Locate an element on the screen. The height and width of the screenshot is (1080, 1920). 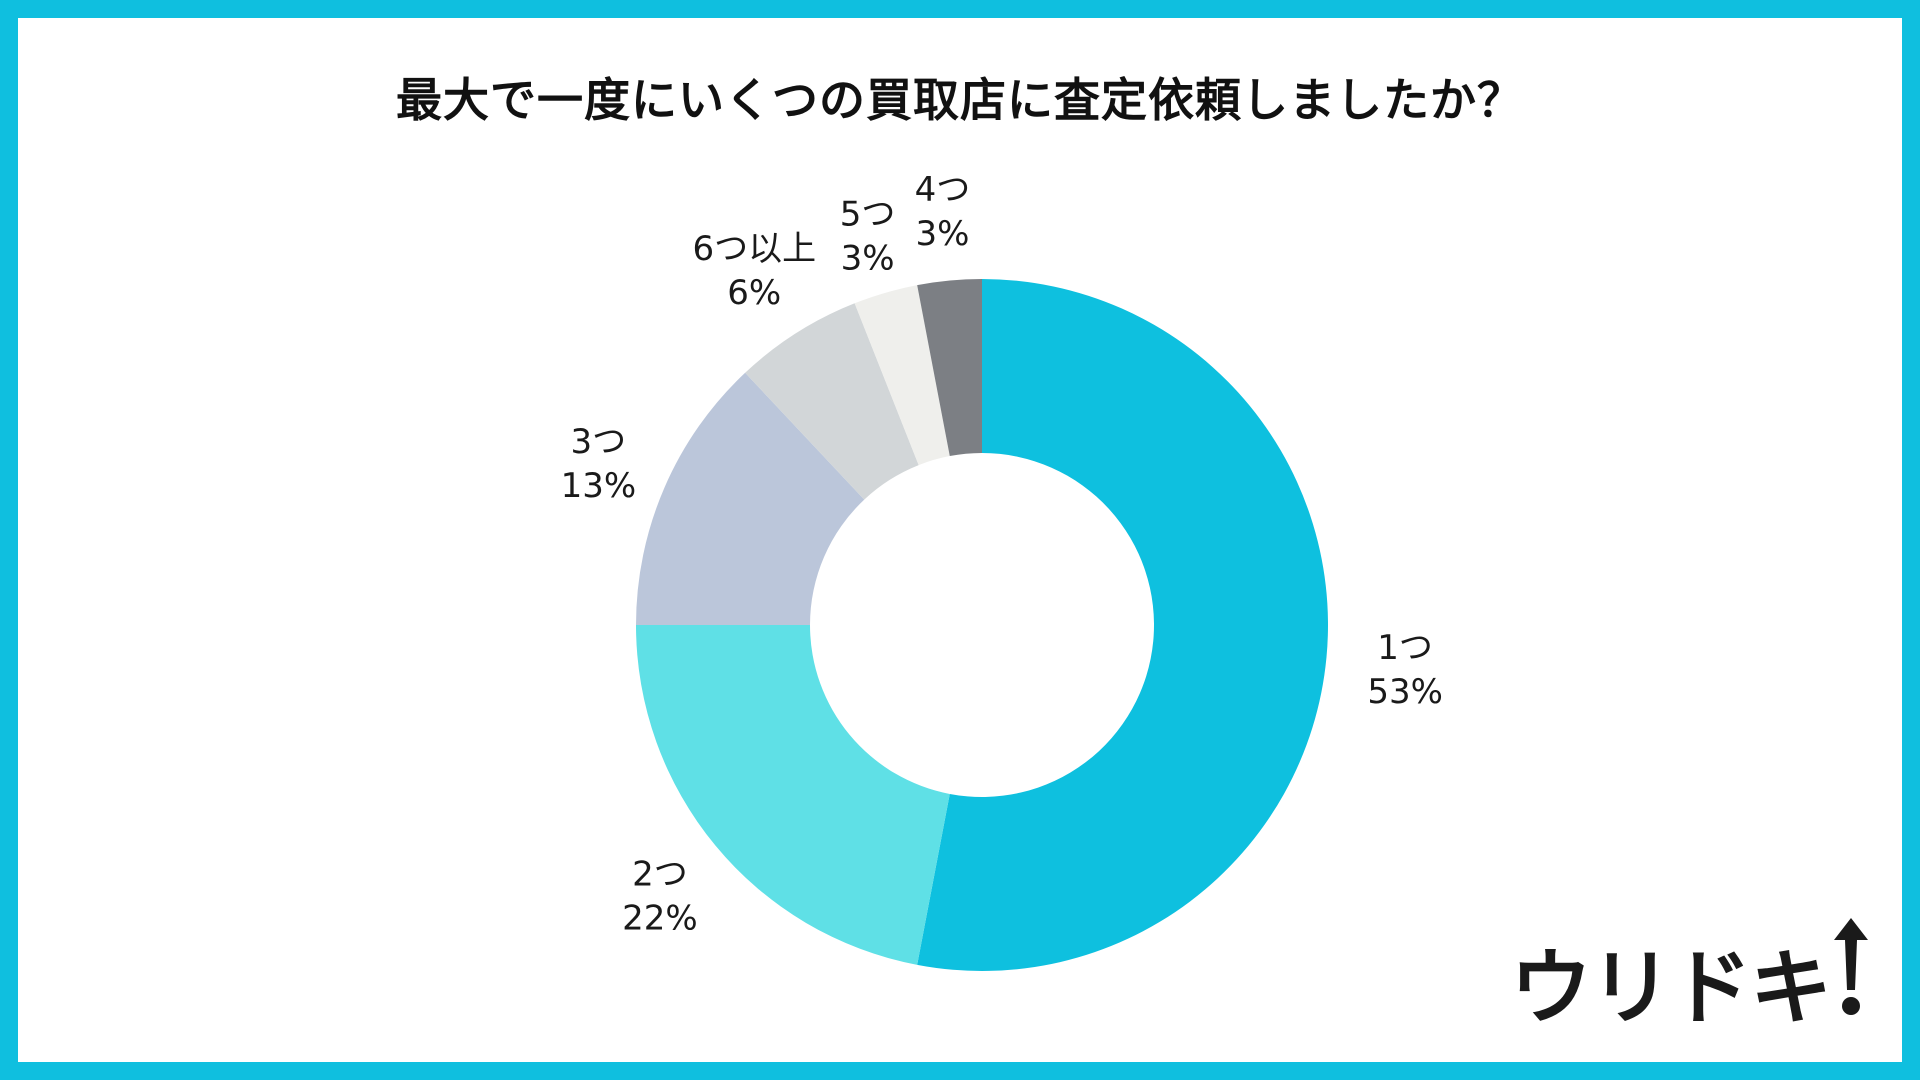
slice-value-label: 53% is located at coordinates (1405, 692).